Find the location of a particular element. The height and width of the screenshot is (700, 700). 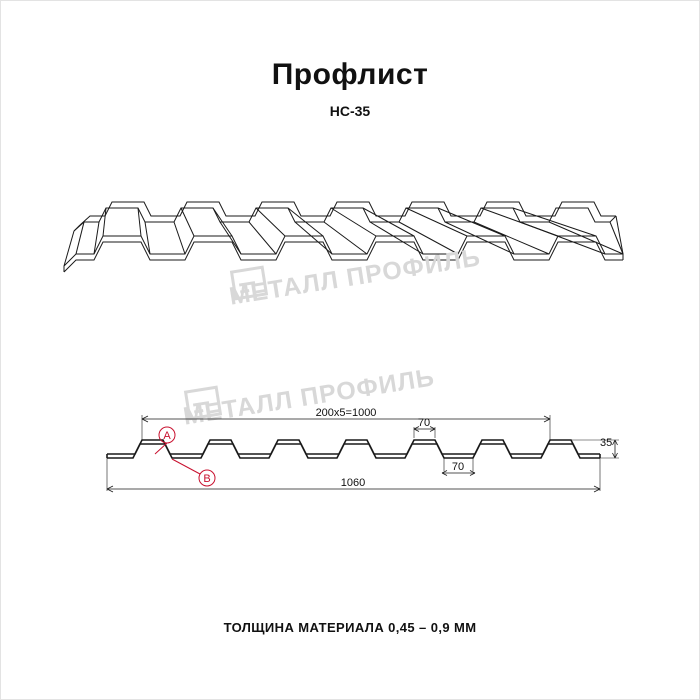

cross-section-svg: 200х5=1000 70 70 1060 35 A B is located at coordinates (362, 450).